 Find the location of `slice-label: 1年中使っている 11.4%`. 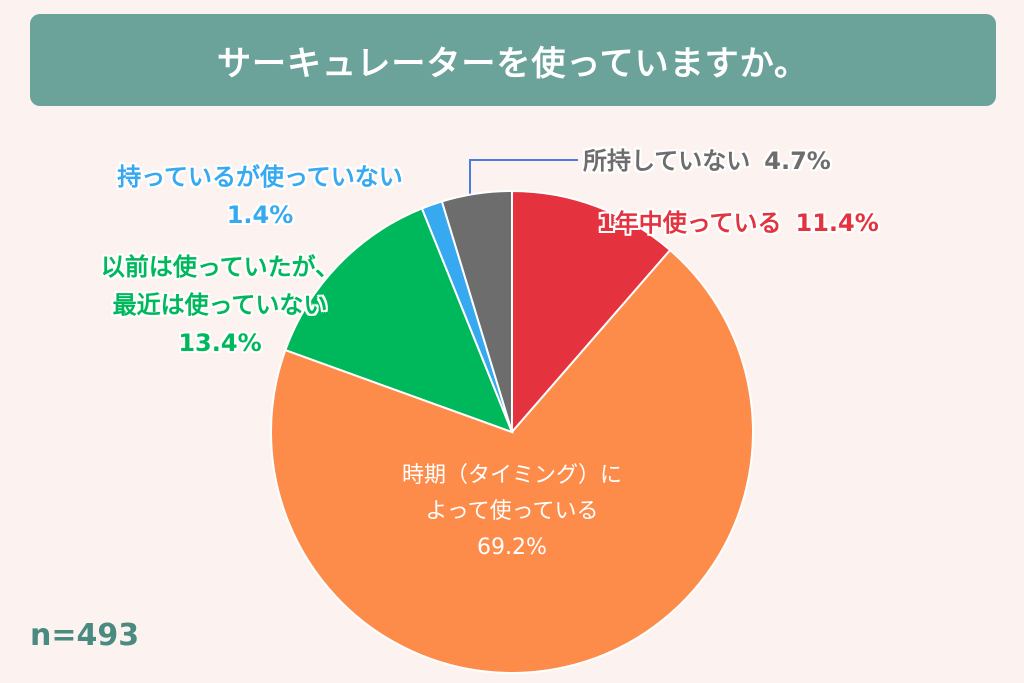

slice-label: 1年中使っている 11.4% is located at coordinates (788, 223).